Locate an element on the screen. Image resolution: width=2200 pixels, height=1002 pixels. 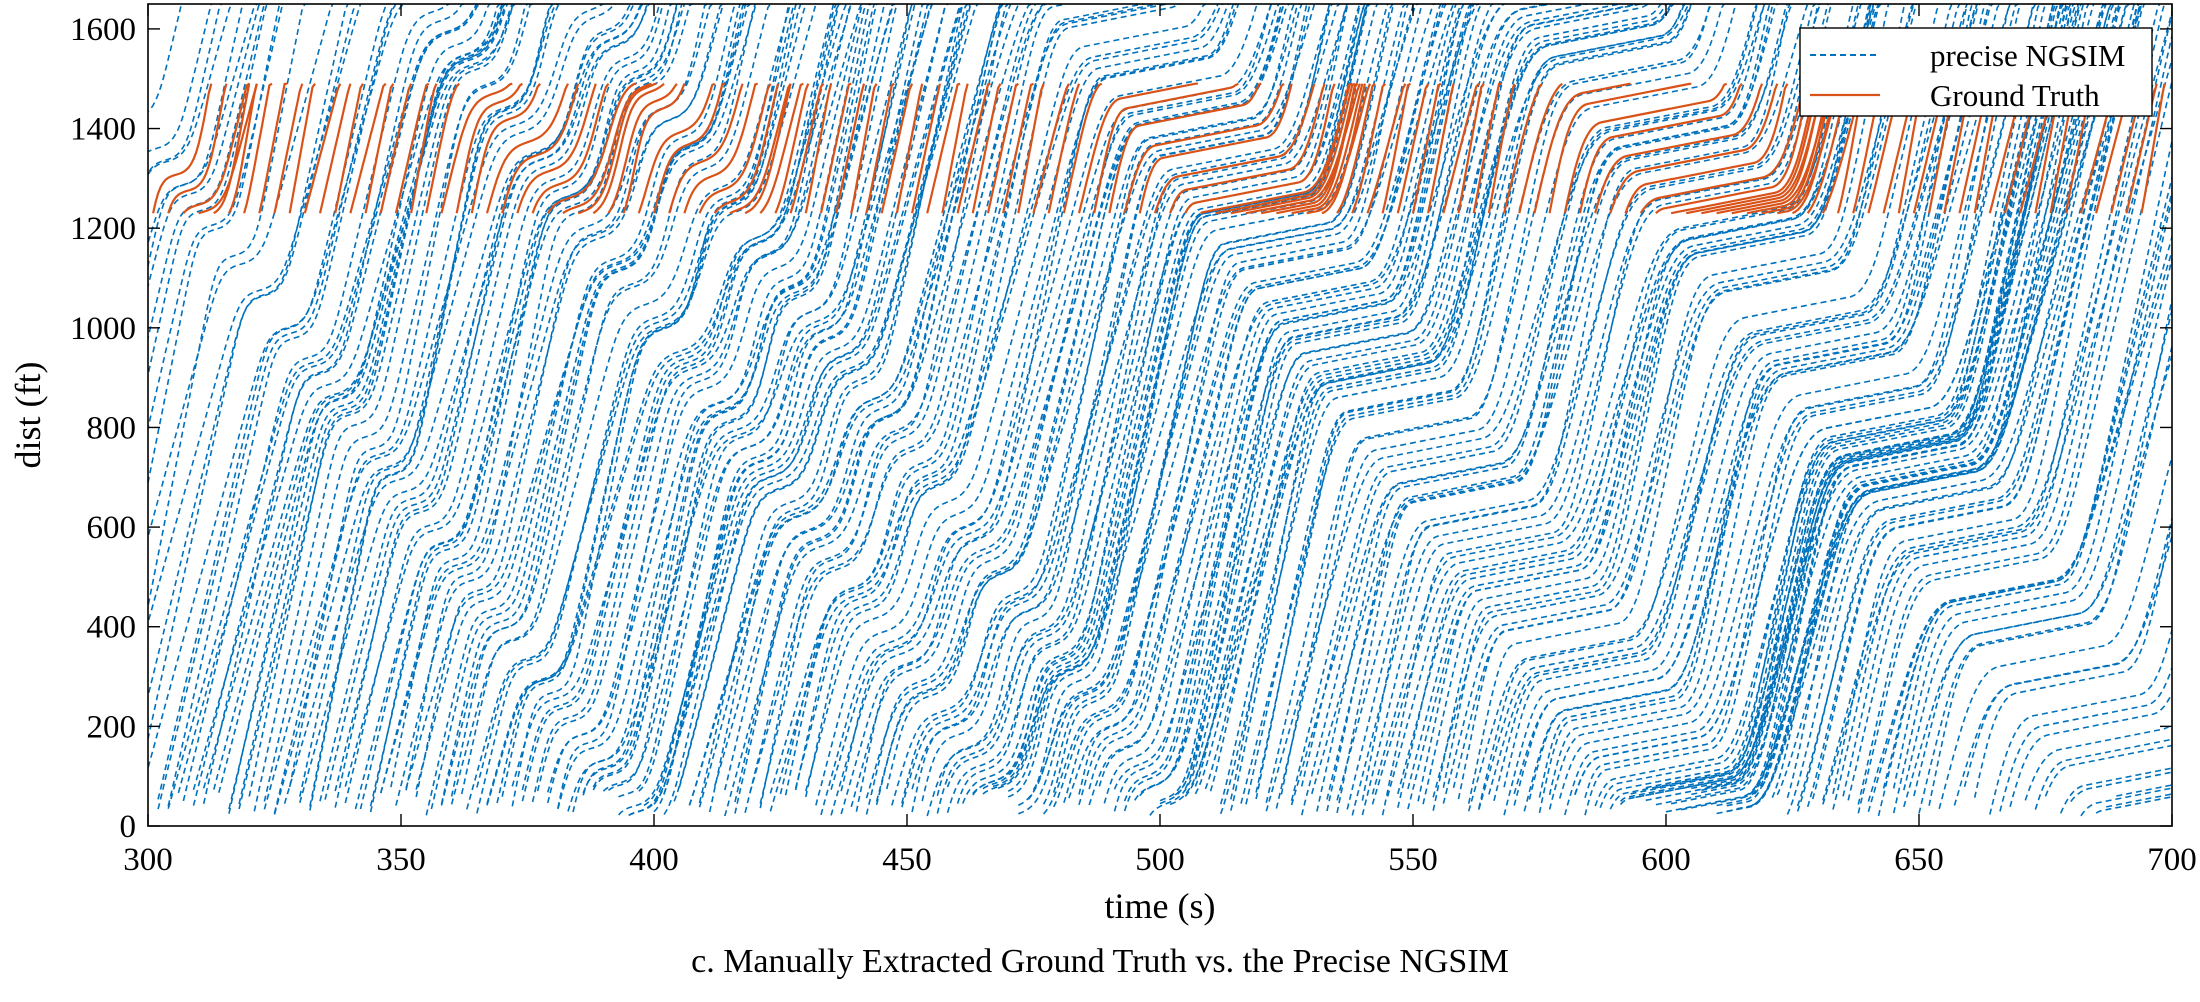
x-tick-label: 400 is located at coordinates (654, 860).